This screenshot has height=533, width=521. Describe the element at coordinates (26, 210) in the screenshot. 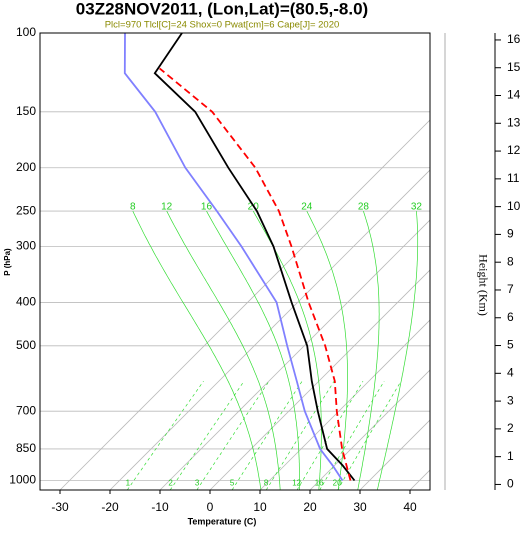

I see `y-tick-label: 250` at that location.